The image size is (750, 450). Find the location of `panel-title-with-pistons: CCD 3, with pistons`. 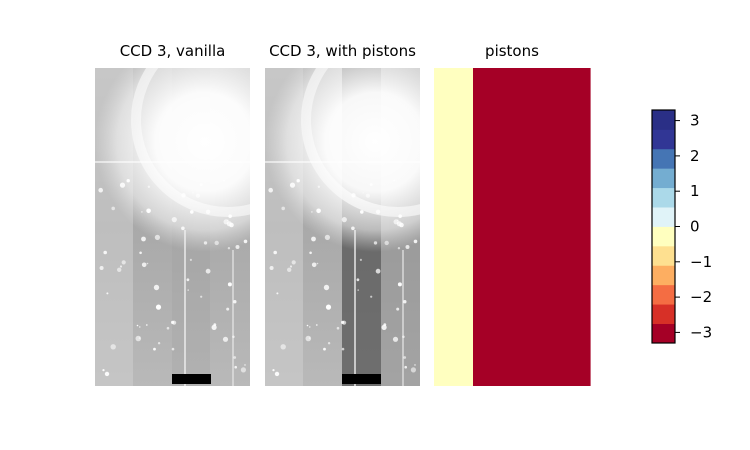

panel-title-with-pistons: CCD 3, with pistons is located at coordinates (342, 51).